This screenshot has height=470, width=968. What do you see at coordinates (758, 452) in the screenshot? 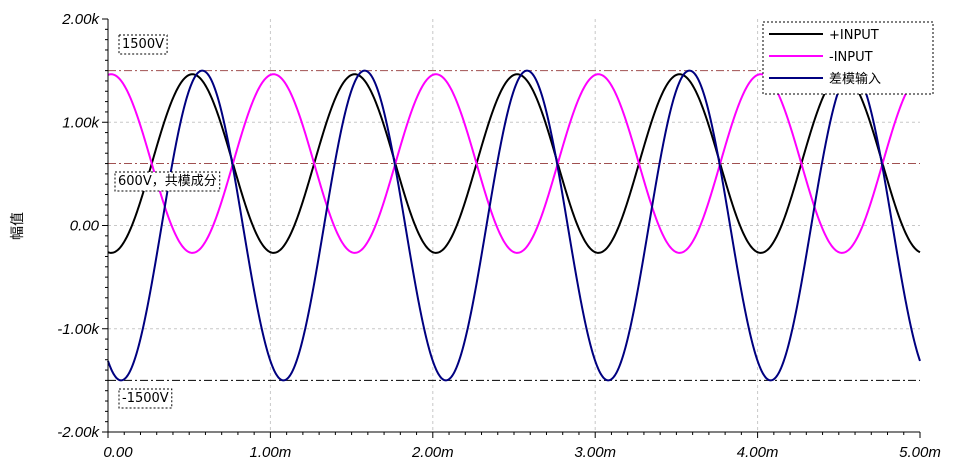
I see `x-tick-label: 4.00m` at bounding box center [758, 452].